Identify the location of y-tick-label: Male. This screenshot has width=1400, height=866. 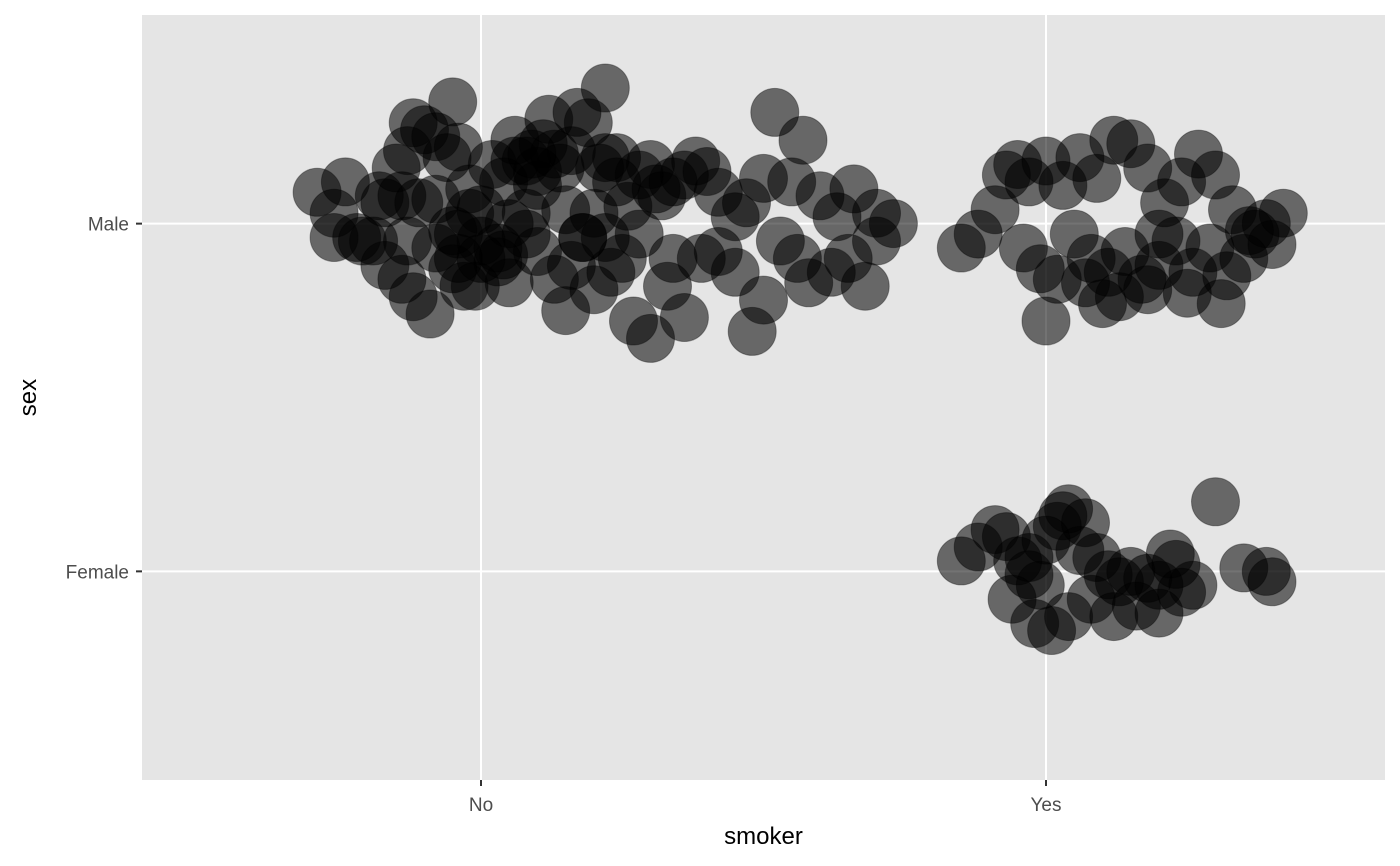
(108, 225).